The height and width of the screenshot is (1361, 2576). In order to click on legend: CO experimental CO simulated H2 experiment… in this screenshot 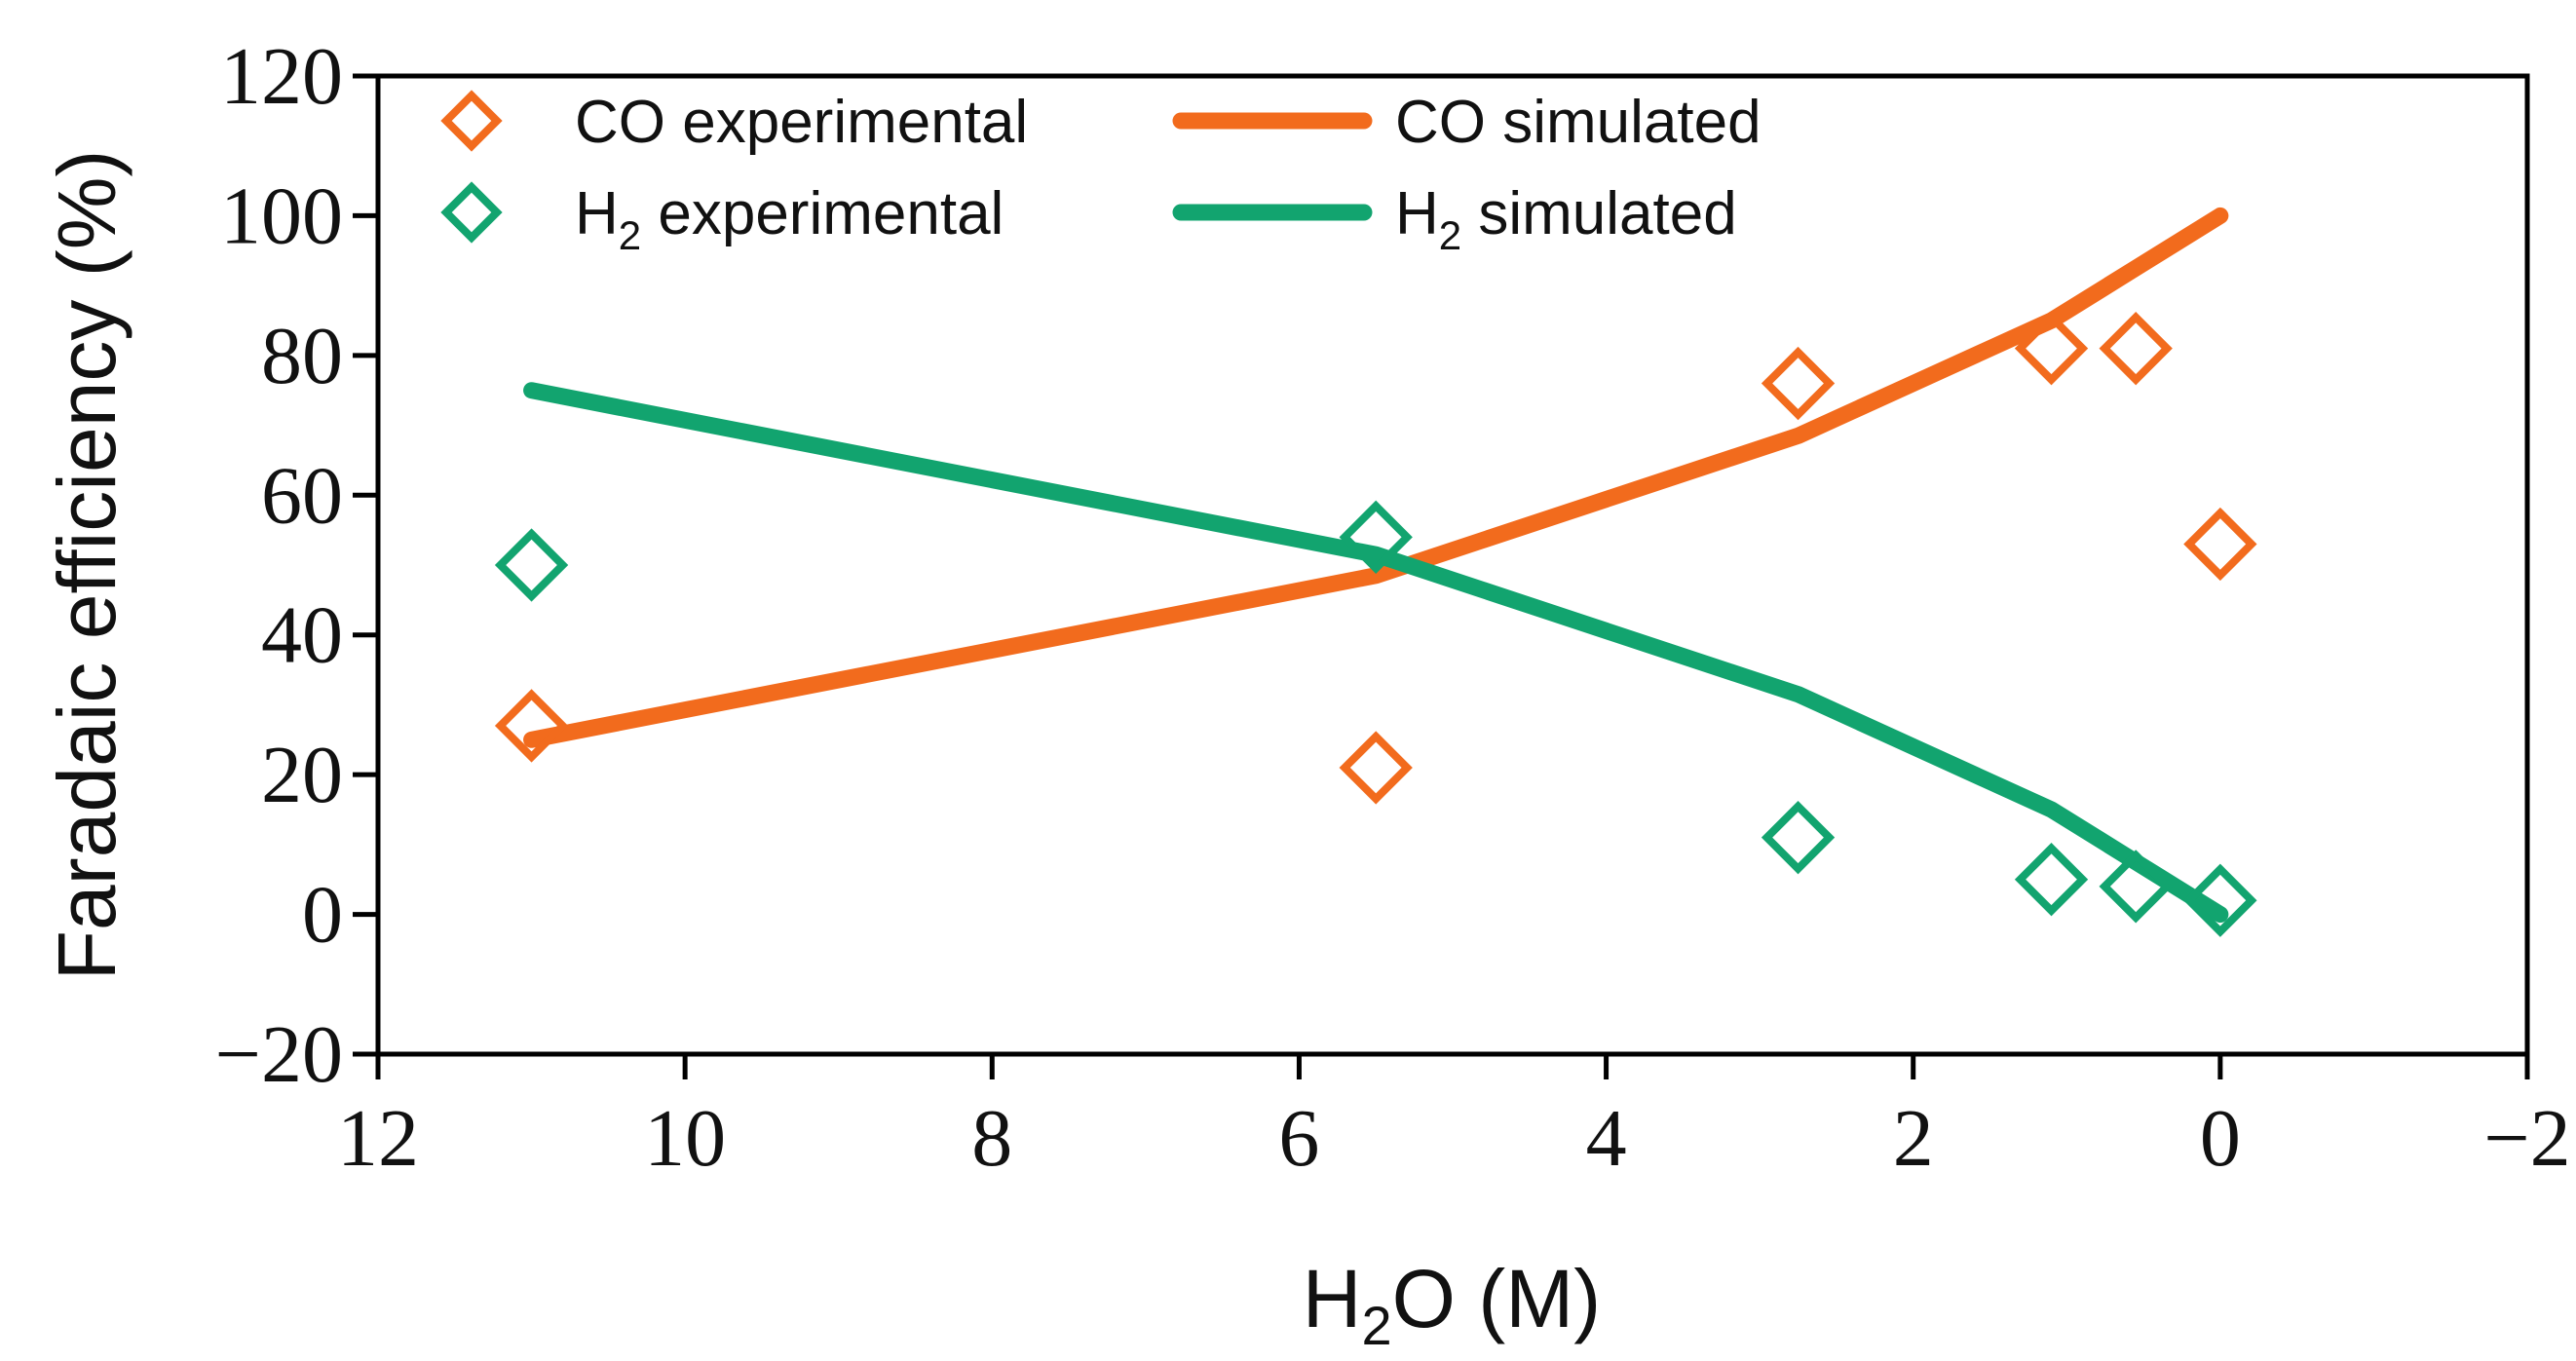, I will do `click(1101, 173)`.